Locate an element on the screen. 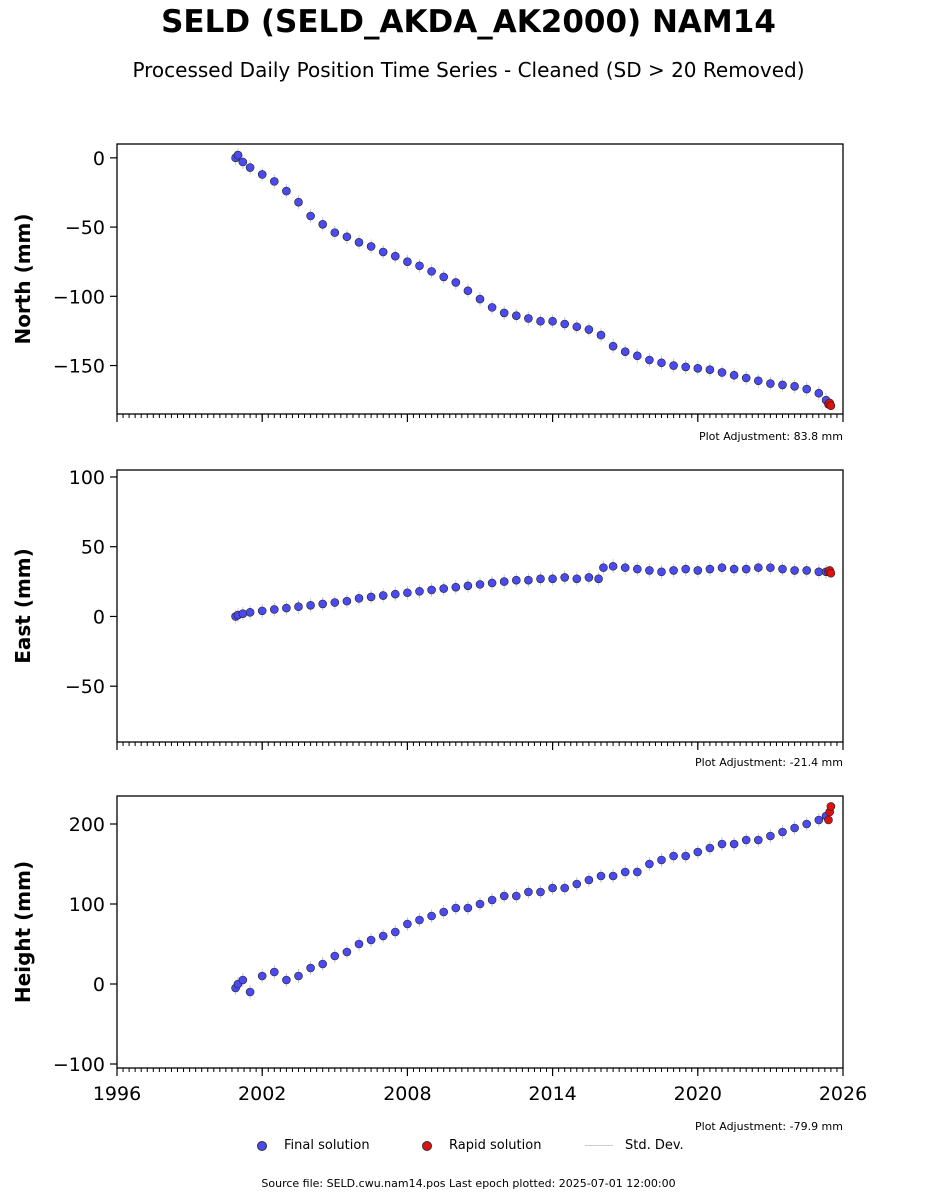 The height and width of the screenshot is (1200, 937). legend-item-final: Final solution is located at coordinates (313, 1145).